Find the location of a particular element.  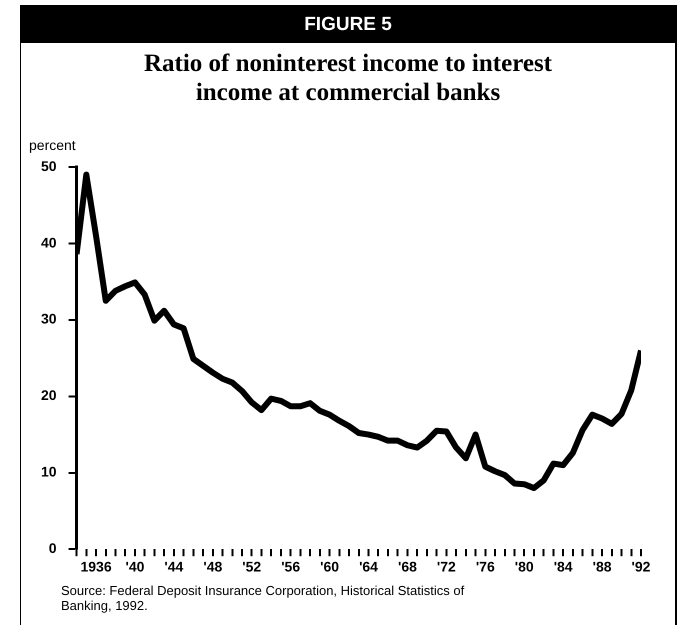

x-tick-label: '76 is located at coordinates (485, 566).